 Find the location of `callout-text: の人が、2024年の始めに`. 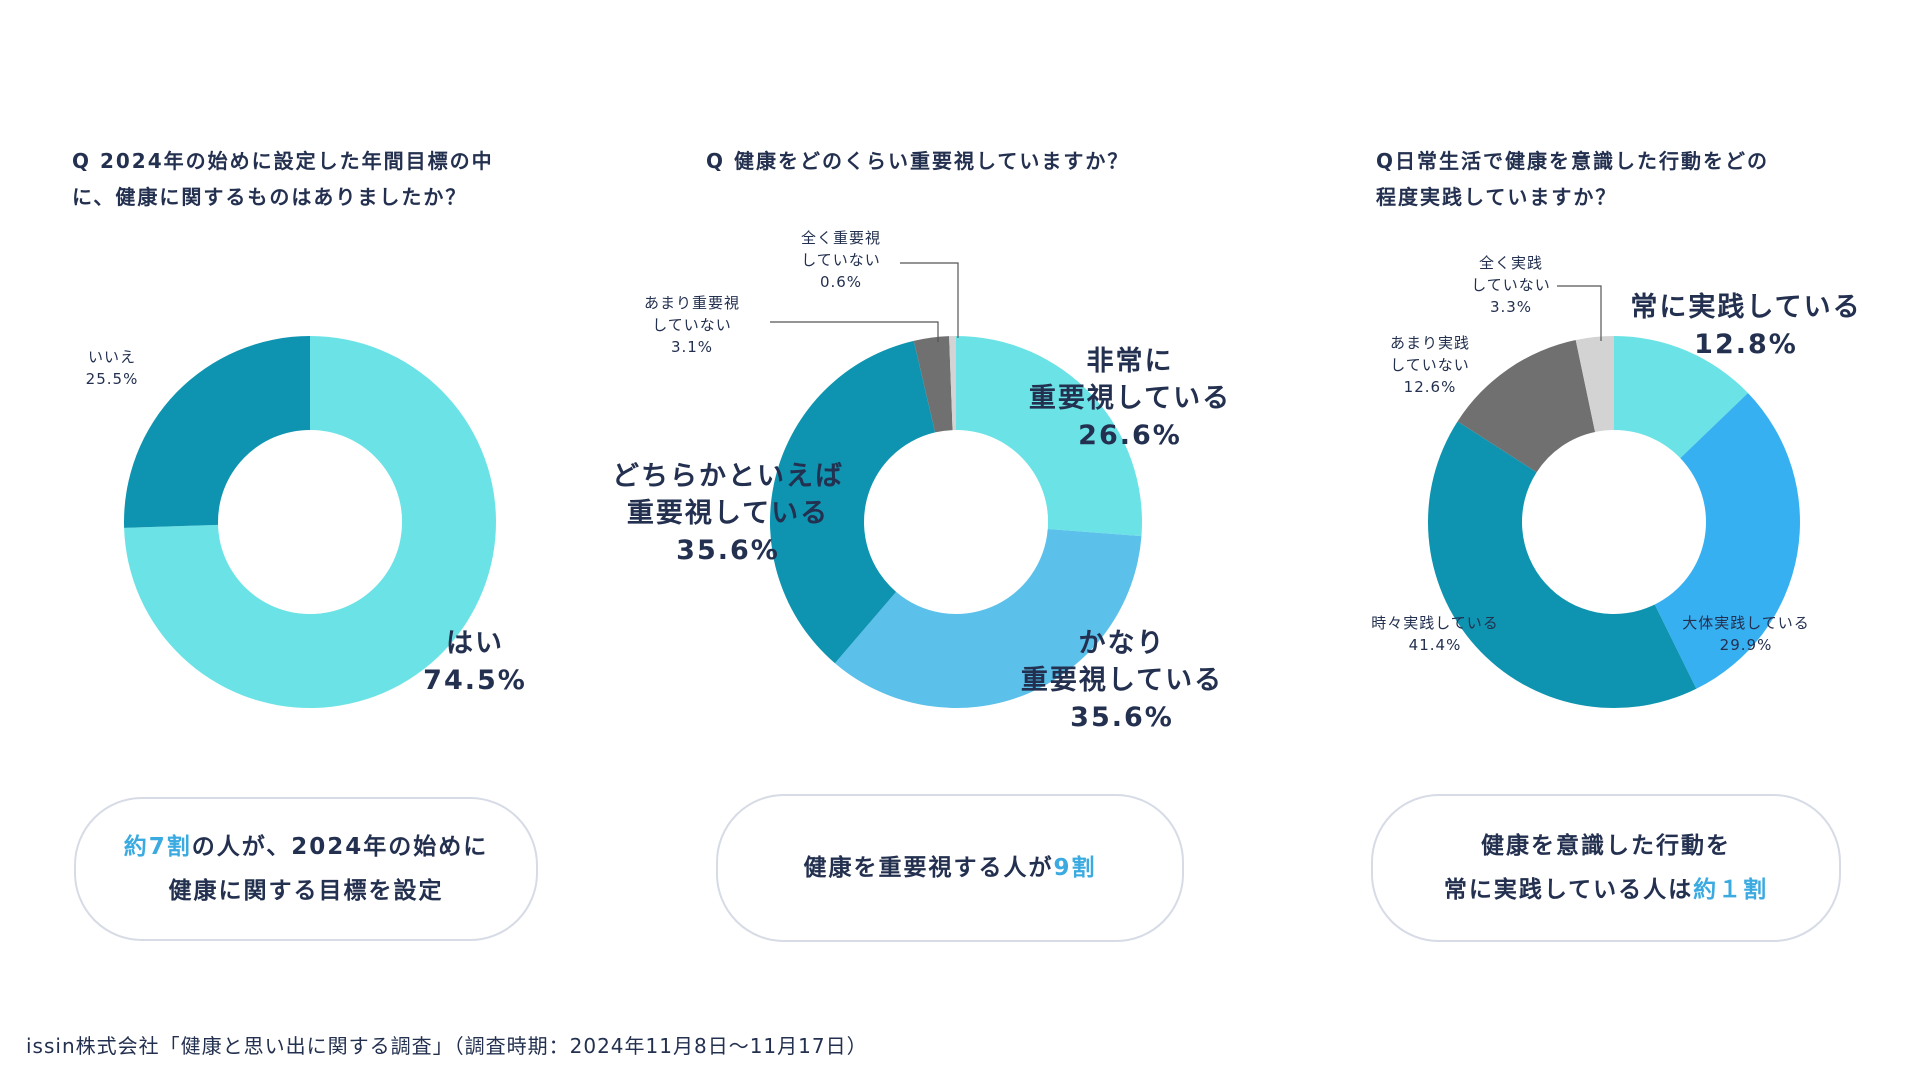

callout-text: の人が、2024年の始めに is located at coordinates (340, 847).